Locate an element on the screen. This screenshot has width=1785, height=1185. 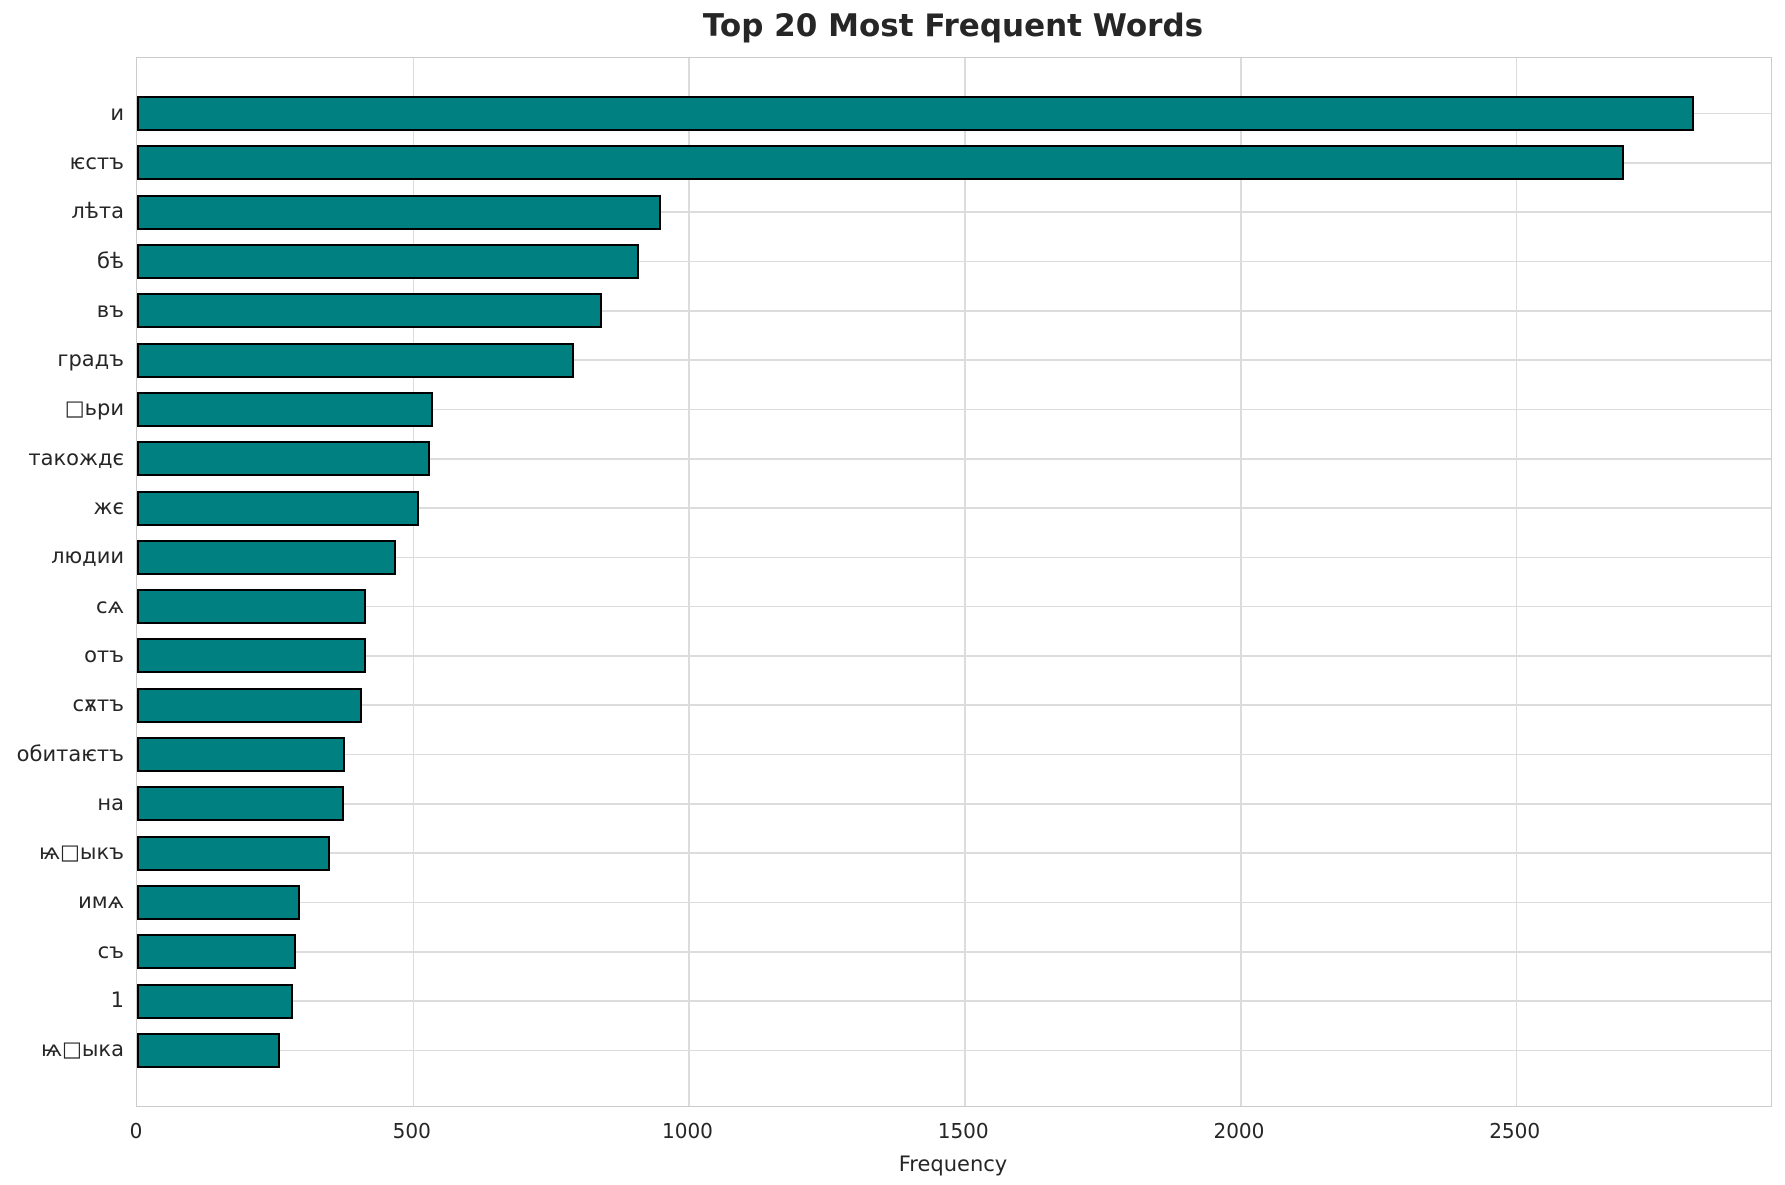
x-tick-label: 2500 is located at coordinates (1515, 1131).